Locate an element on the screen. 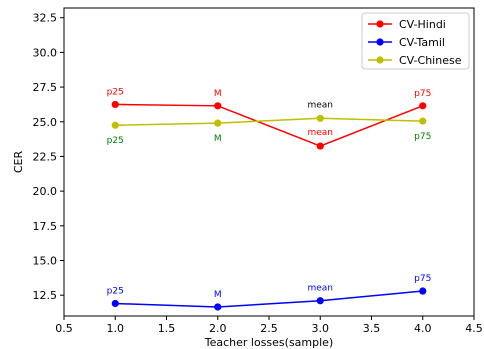 The height and width of the screenshot is (349, 484). legend-label: CV-Tamil is located at coordinates (422, 42).